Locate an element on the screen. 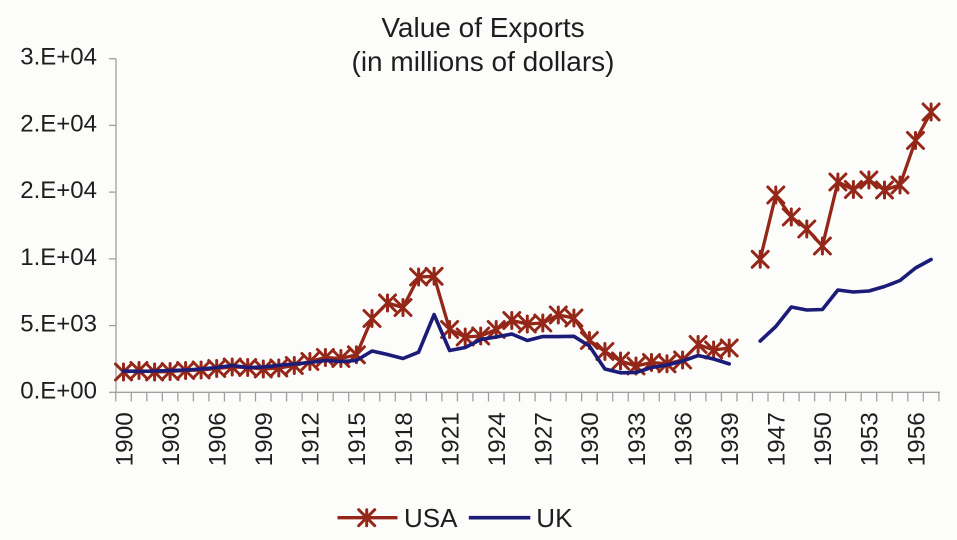  svg-text: 1956 is located at coordinates (916, 439).